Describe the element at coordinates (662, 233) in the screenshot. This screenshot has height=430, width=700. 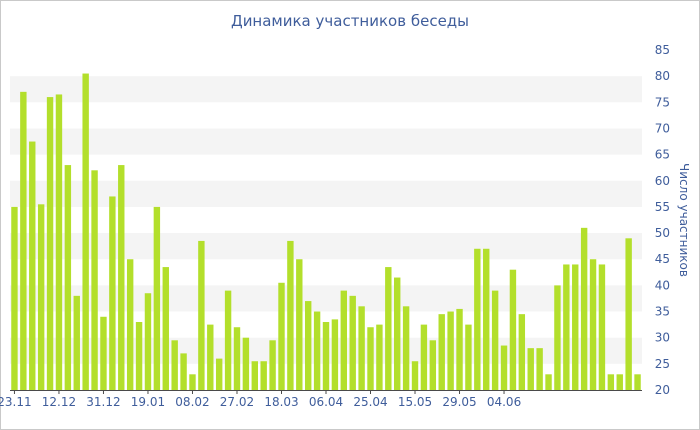
I see `y-tick-label: 50` at that location.